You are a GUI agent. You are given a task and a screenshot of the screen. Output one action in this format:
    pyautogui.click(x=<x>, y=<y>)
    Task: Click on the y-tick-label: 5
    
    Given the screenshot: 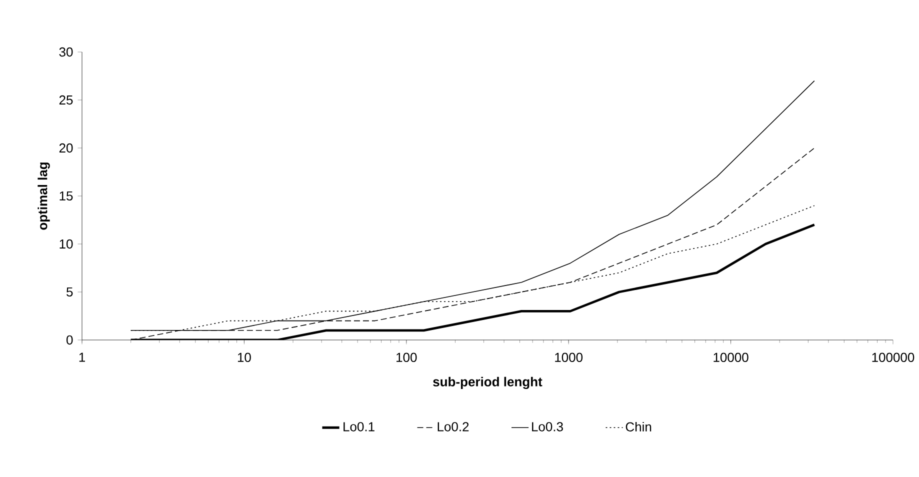 What is the action you would take?
    pyautogui.click(x=69, y=292)
    